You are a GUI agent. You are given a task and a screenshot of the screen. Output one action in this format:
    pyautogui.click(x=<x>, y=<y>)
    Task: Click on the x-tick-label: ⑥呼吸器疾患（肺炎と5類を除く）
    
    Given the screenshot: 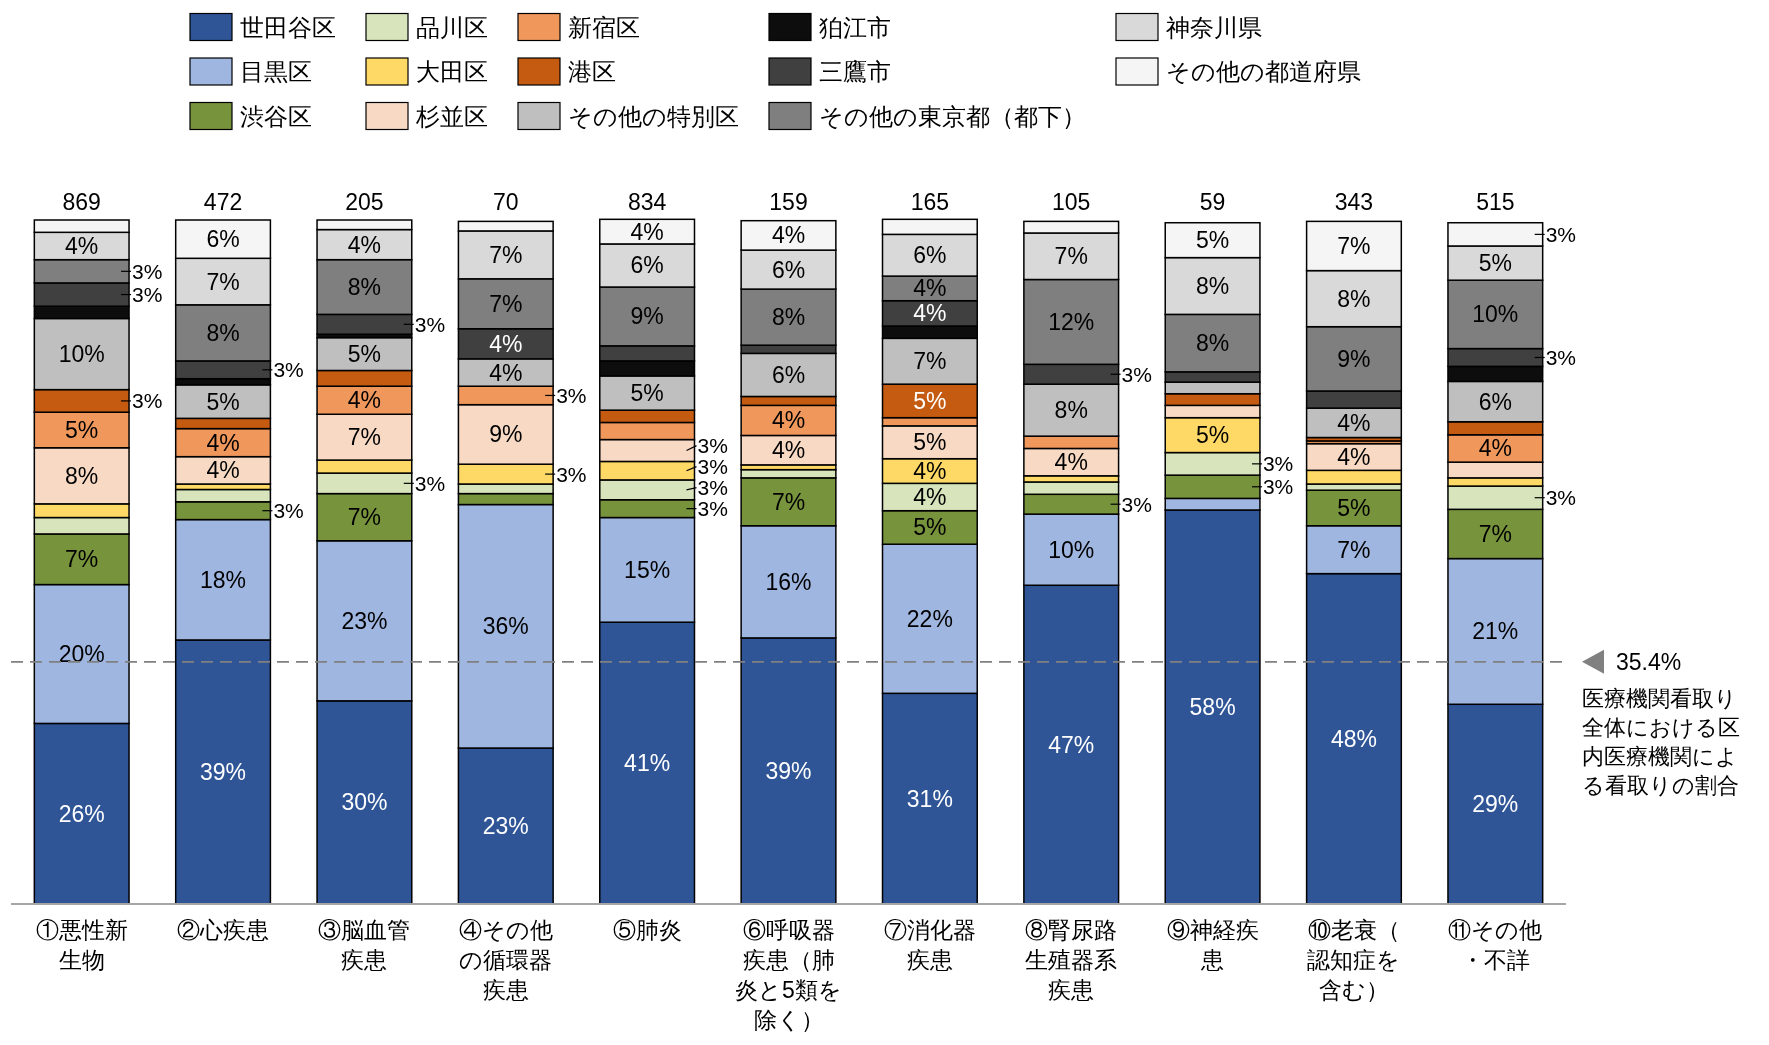 What is the action you would take?
    pyautogui.click(x=788, y=975)
    